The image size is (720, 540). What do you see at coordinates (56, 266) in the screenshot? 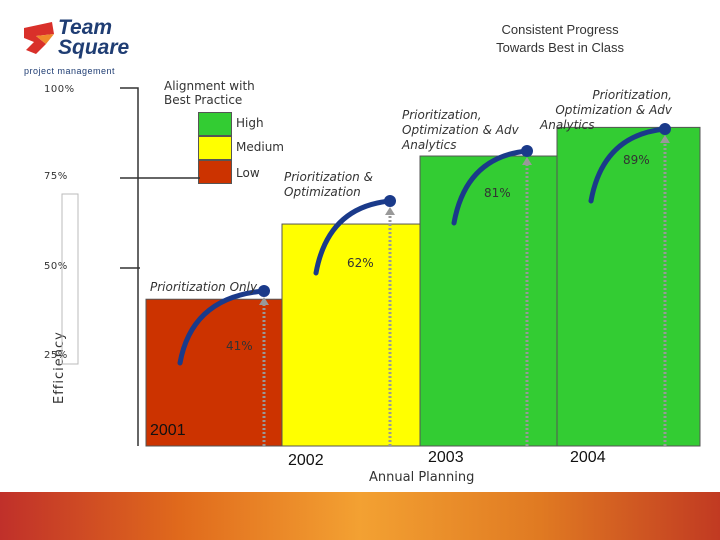
I see `y-tick-50: 50%` at bounding box center [56, 266].